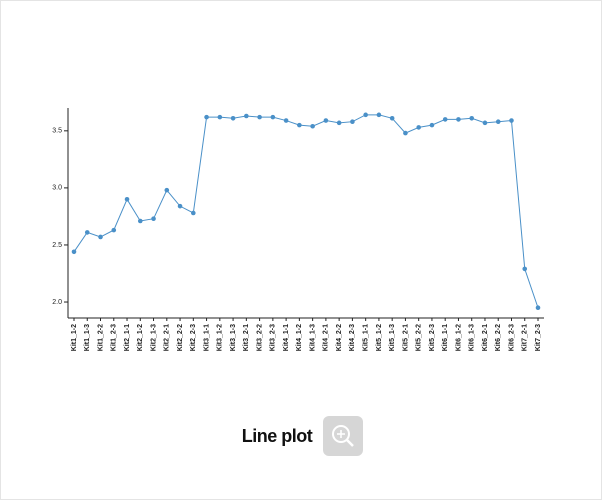 The image size is (602, 500). I want to click on x-tick-label: Kit2_1-2, so click(140, 337).